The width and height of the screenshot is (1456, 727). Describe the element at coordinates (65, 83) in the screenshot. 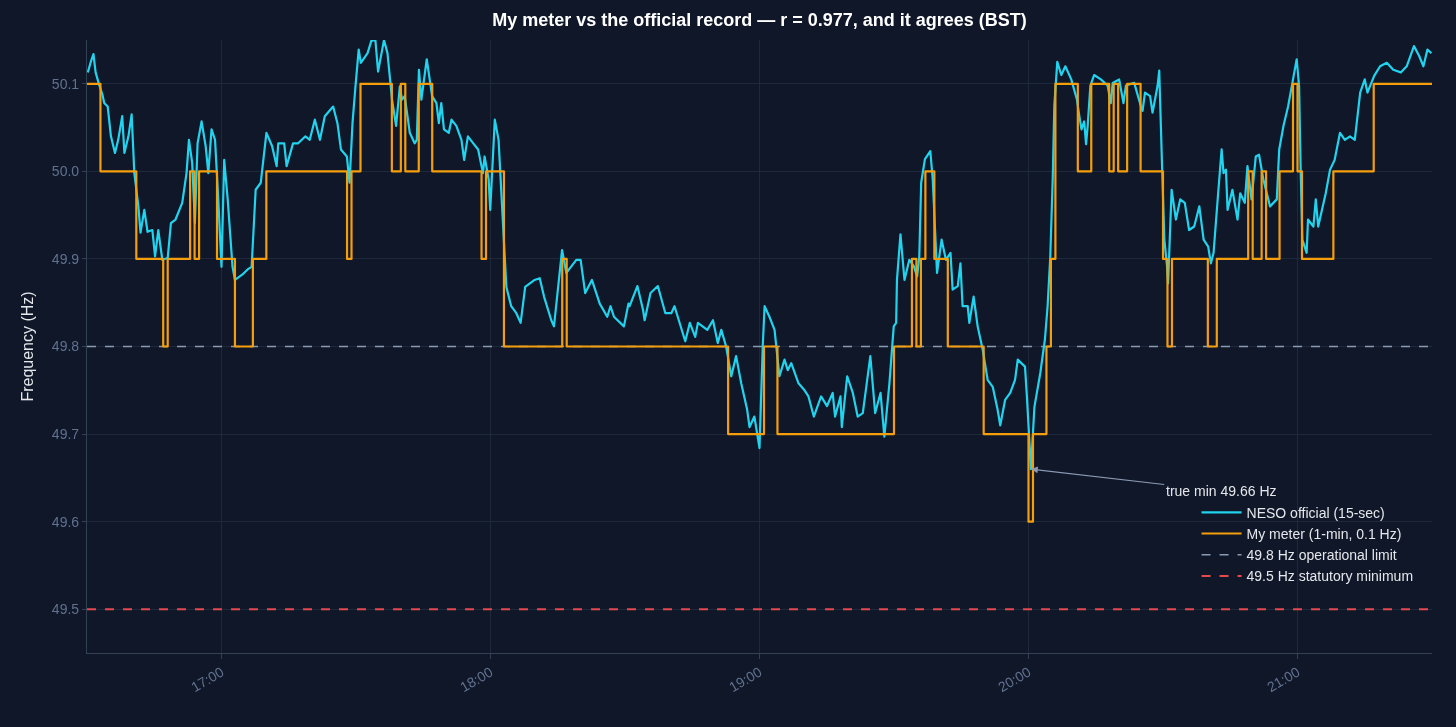

I see `y-tick-label: 50.1` at that location.